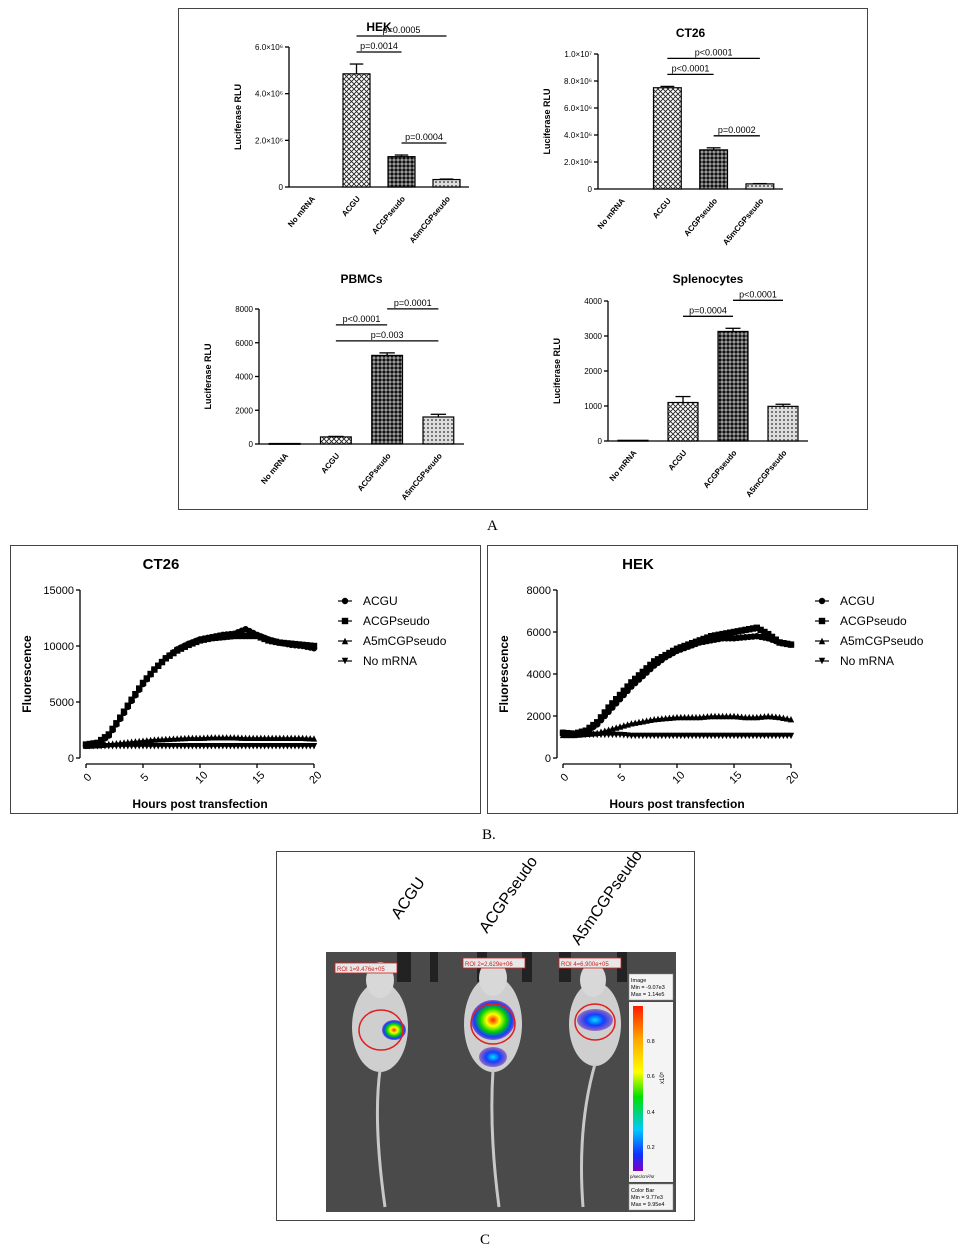 This screenshot has width=964, height=1252. Describe the element at coordinates (345, 601) in the screenshot. I see `marker-circle` at that location.